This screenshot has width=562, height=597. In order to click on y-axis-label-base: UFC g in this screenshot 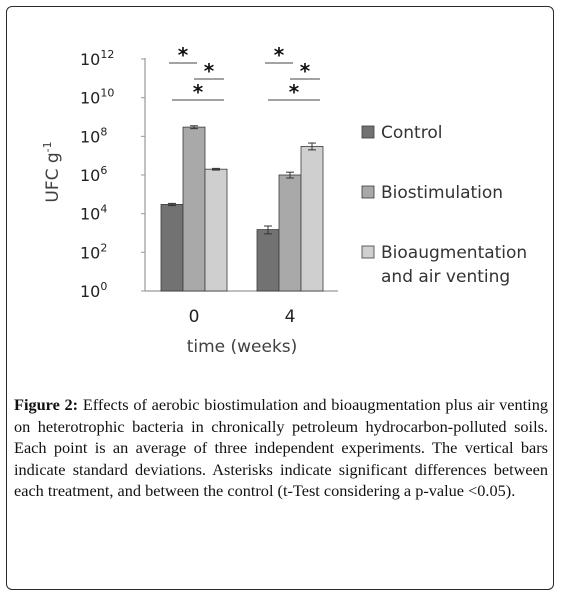, I will do `click(53, 177)`.